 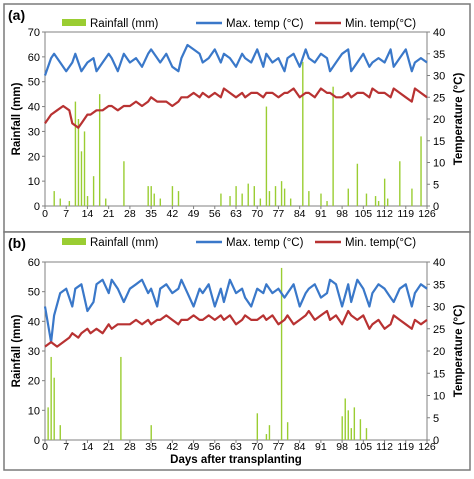 I want to click on y-right-tick-label: 25, so click(x=439, y=98).